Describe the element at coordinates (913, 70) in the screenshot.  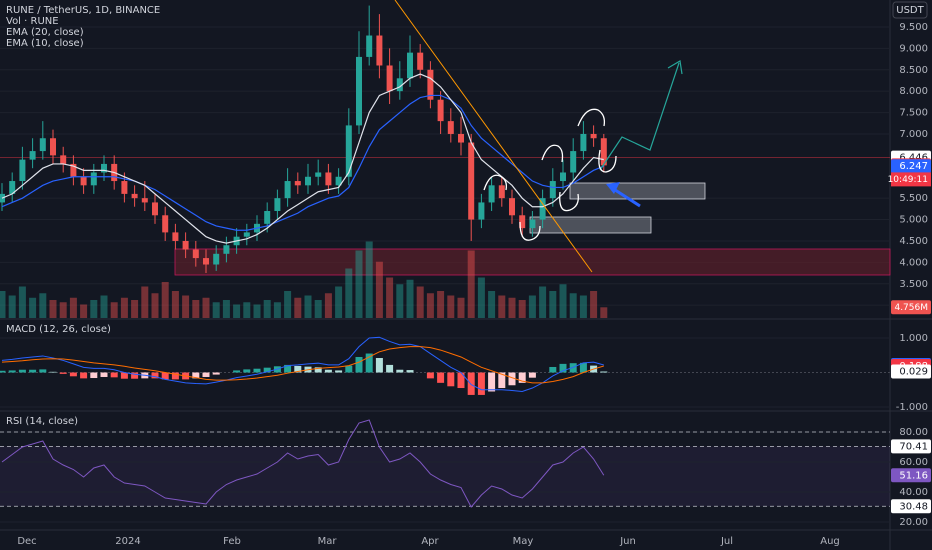
I see `y-tick-label: 8.500` at that location.